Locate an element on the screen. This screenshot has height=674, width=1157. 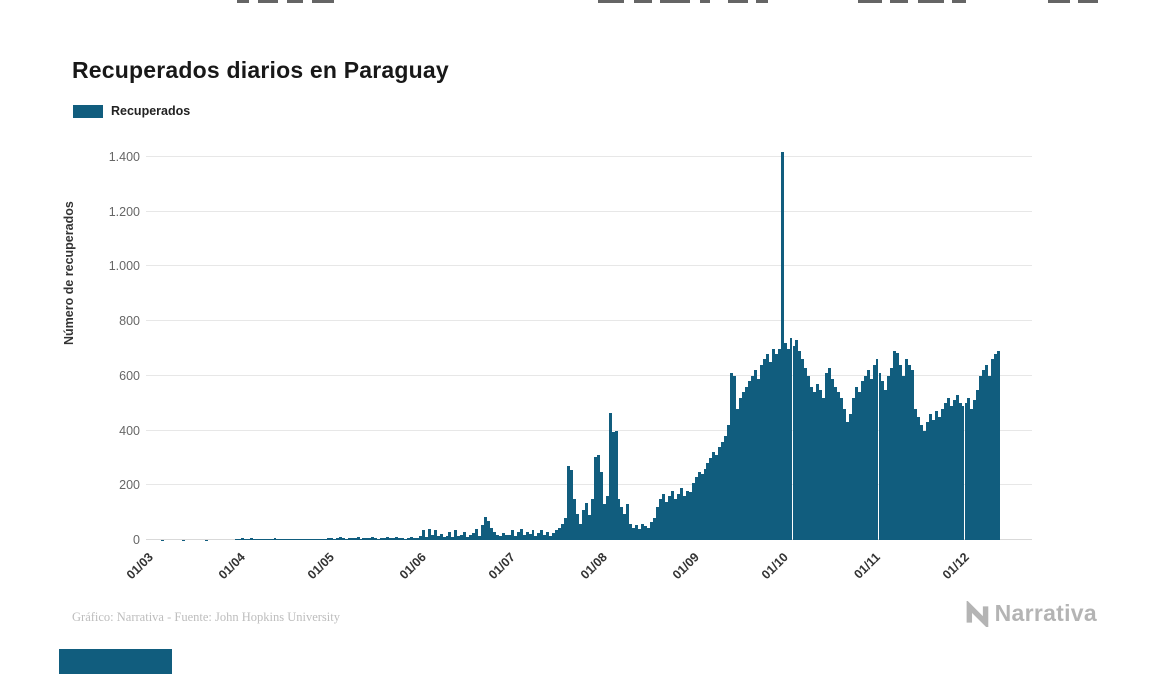
legend-swatch-recuperados is located at coordinates (88, 111).